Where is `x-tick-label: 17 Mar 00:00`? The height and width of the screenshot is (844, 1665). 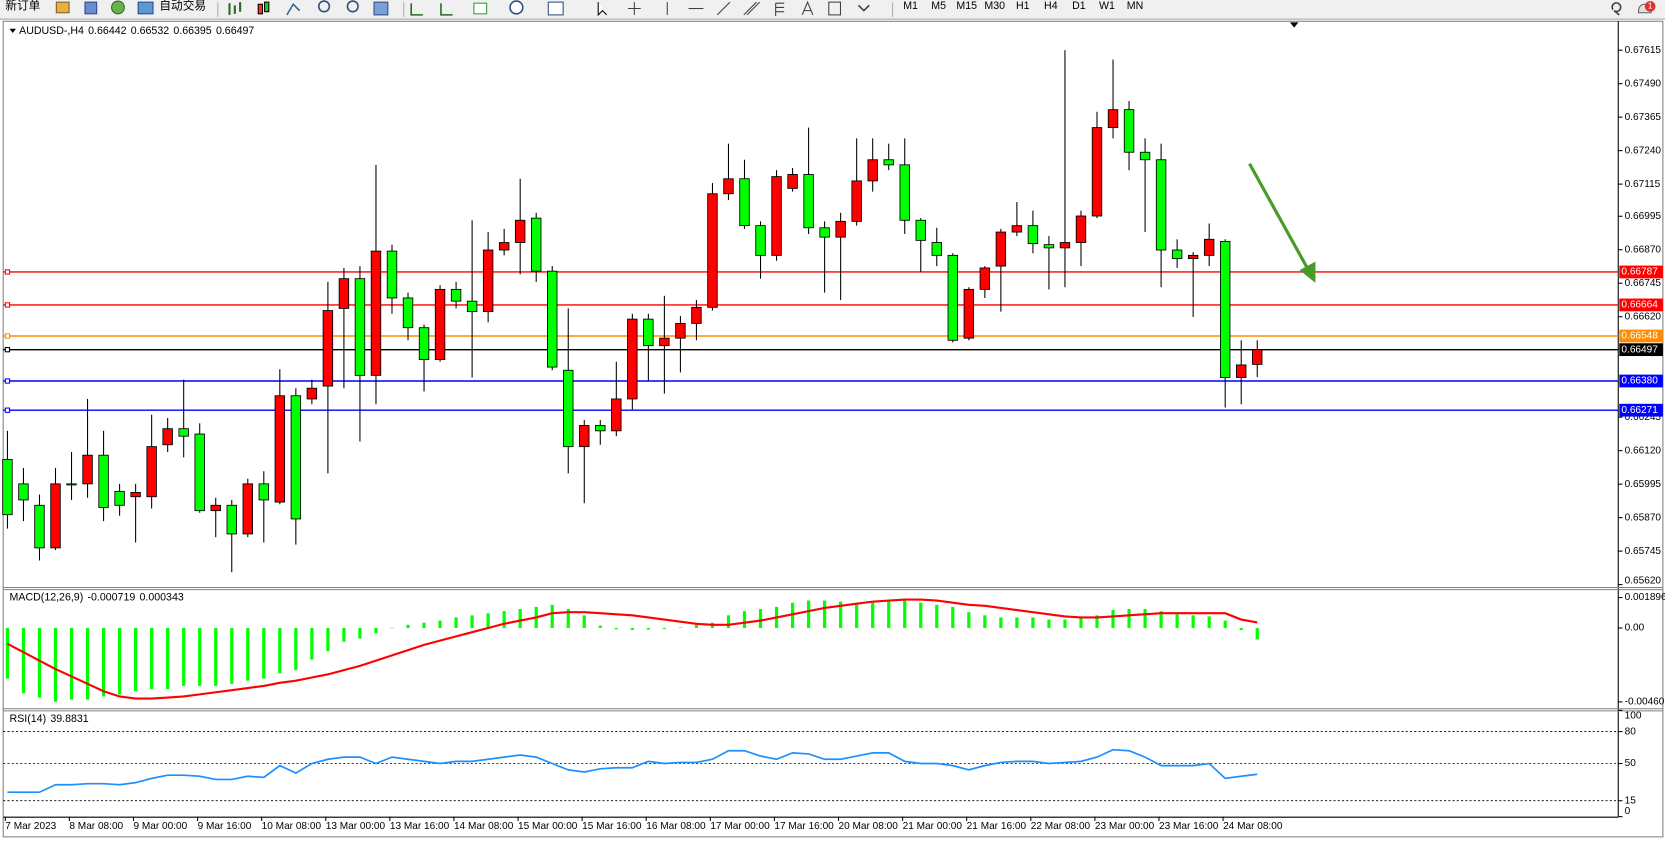
x-tick-label: 17 Mar 00:00 is located at coordinates (740, 826).